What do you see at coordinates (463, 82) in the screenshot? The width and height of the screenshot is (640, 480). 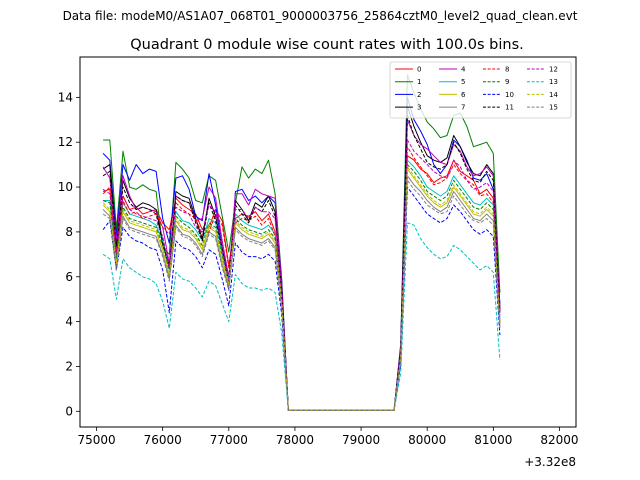 I see `legend-label-5: 5` at bounding box center [463, 82].